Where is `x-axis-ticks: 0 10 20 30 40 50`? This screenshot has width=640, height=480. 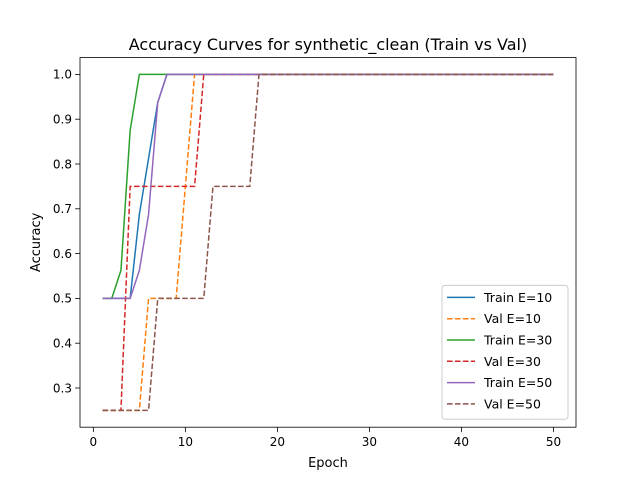
x-axis-ticks: 0 10 20 30 40 50 is located at coordinates (325, 438).